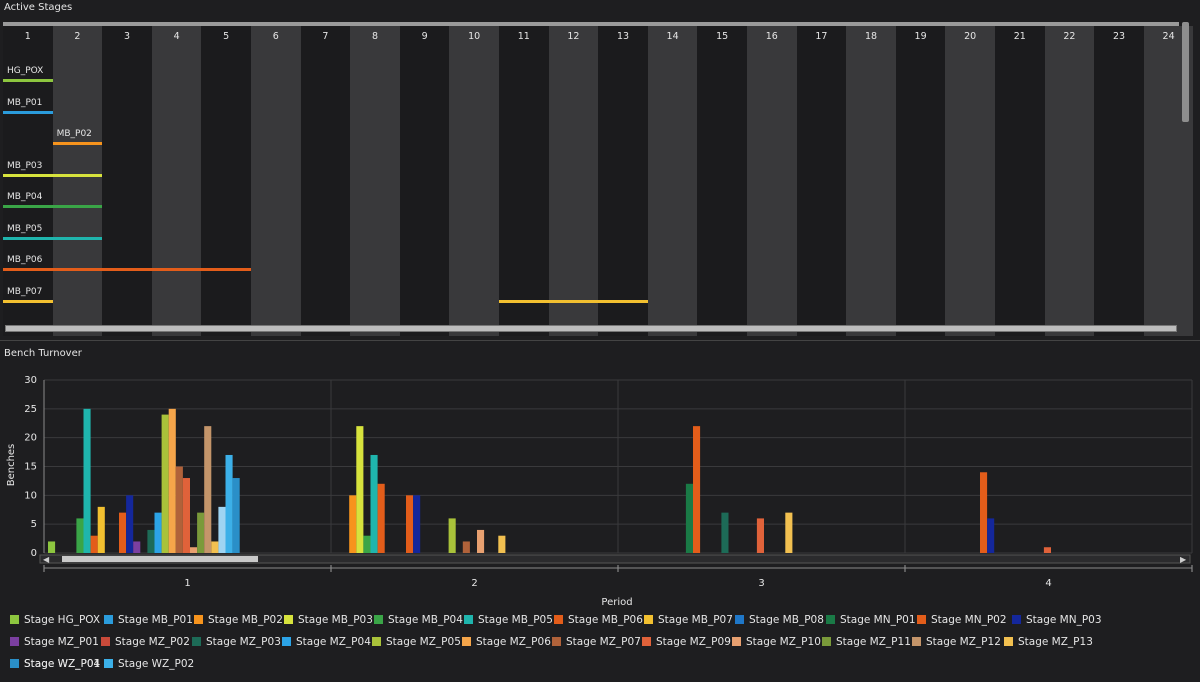 Image resolution: width=1200 pixels, height=682 pixels. What do you see at coordinates (156, 664) in the screenshot?
I see `legend-label: Stage WZ_P02` at bounding box center [156, 664].